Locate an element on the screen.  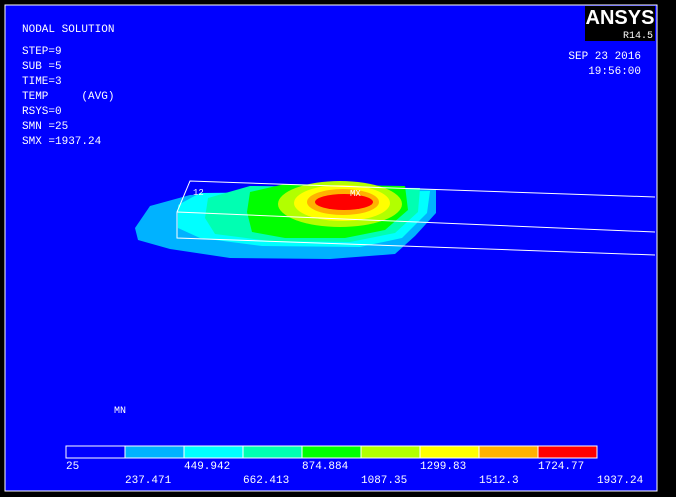
info-line: RSYS=0 is located at coordinates (42, 112).